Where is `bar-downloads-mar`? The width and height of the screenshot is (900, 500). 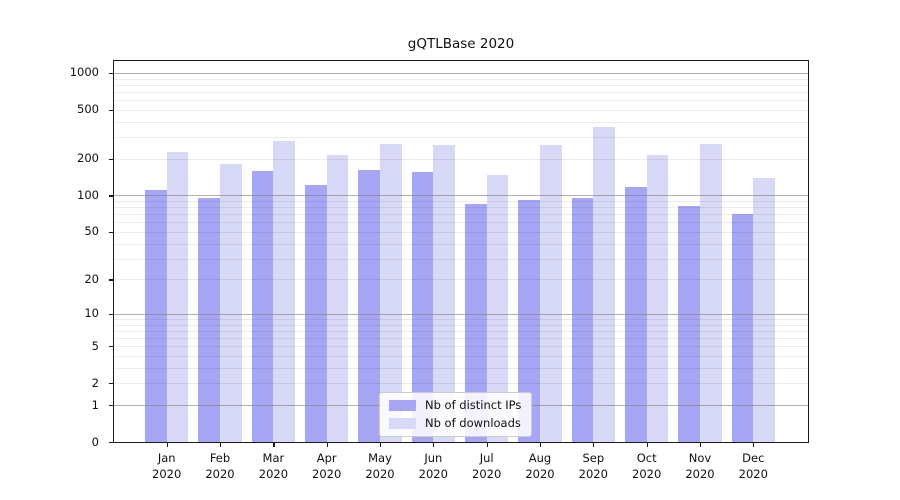
bar-downloads-mar is located at coordinates (284, 291).